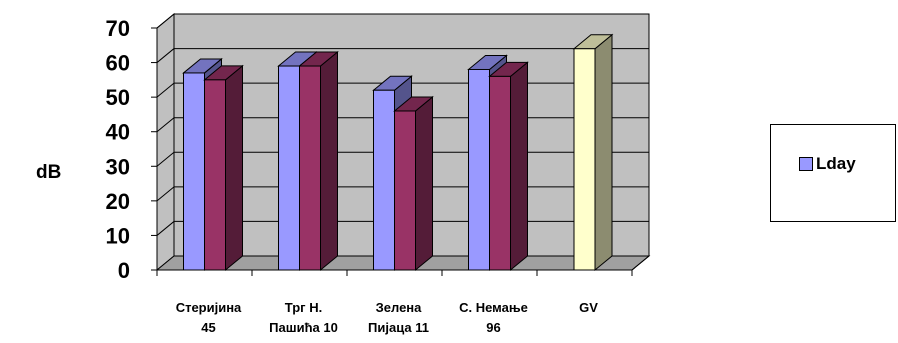  I want to click on side-wall, so click(165, 142).